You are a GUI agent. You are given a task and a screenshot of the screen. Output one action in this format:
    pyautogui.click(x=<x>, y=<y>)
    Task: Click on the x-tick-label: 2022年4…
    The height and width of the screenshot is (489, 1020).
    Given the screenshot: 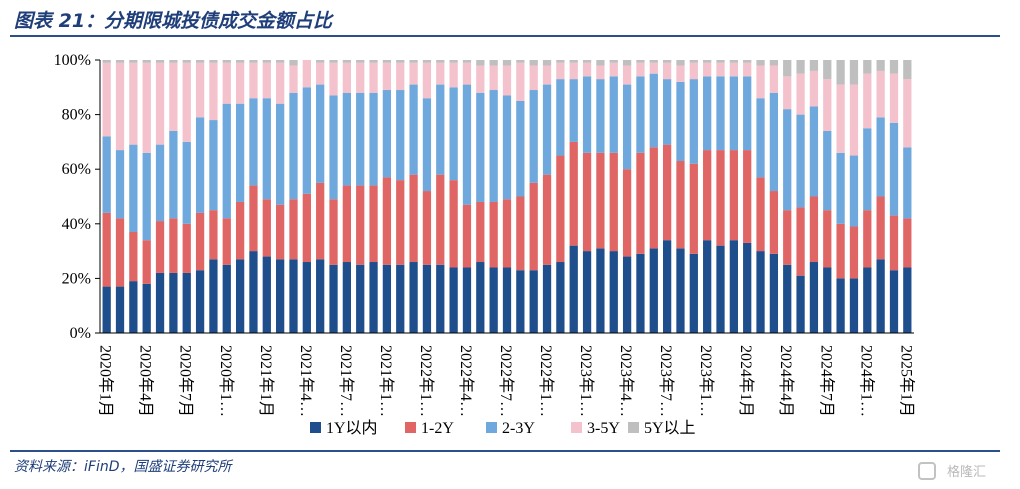 What is the action you would take?
    pyautogui.click(x=466, y=381)
    